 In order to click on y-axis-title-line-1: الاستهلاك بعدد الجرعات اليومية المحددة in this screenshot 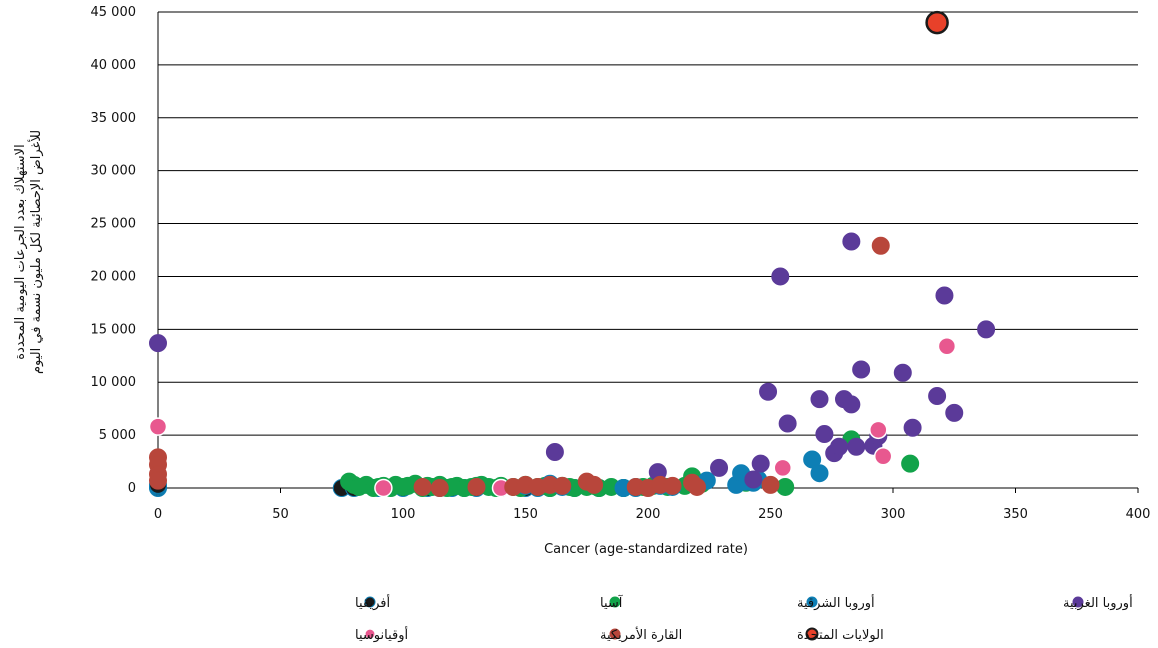, I will do `click(20, 251)`.